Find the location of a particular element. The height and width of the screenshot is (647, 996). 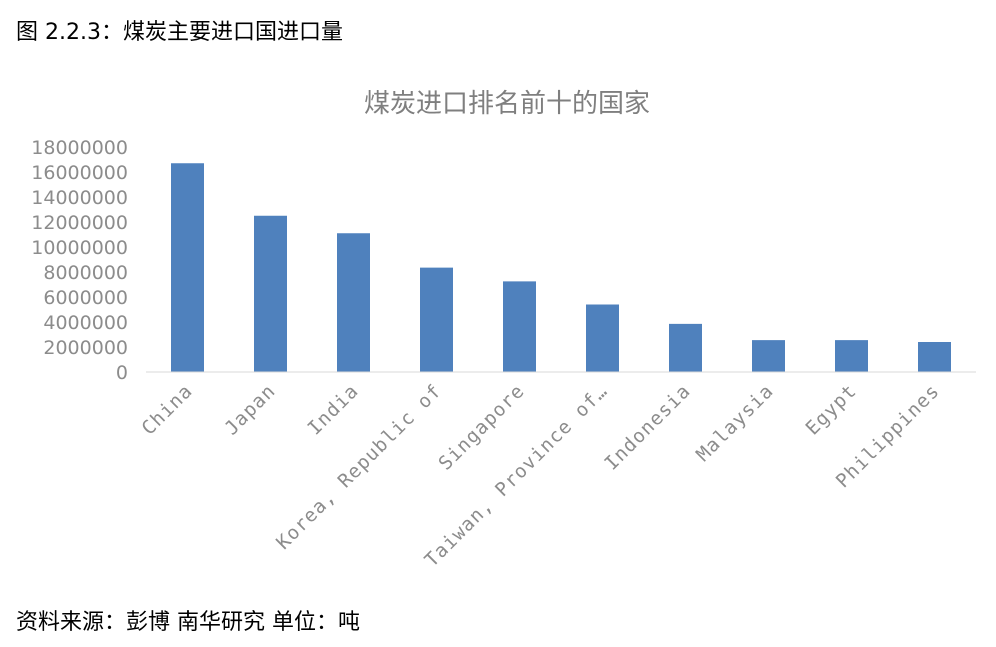

y-tick-label: 6000000 is located at coordinates (85, 298).